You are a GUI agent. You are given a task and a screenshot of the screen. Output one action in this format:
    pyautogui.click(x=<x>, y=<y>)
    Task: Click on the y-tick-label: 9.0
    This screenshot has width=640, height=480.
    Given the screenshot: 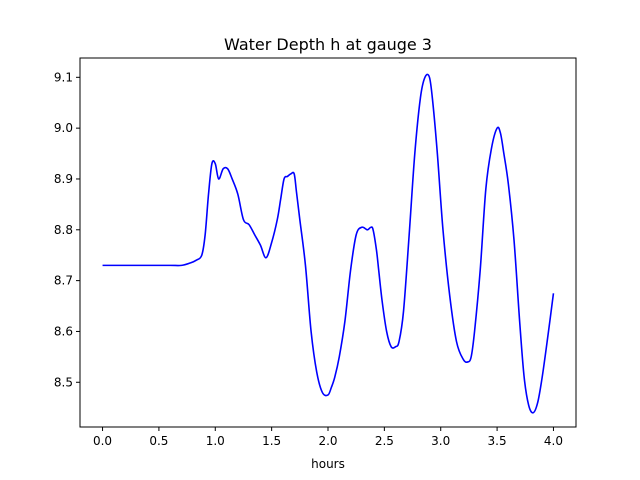 What is the action you would take?
    pyautogui.click(x=63, y=128)
    